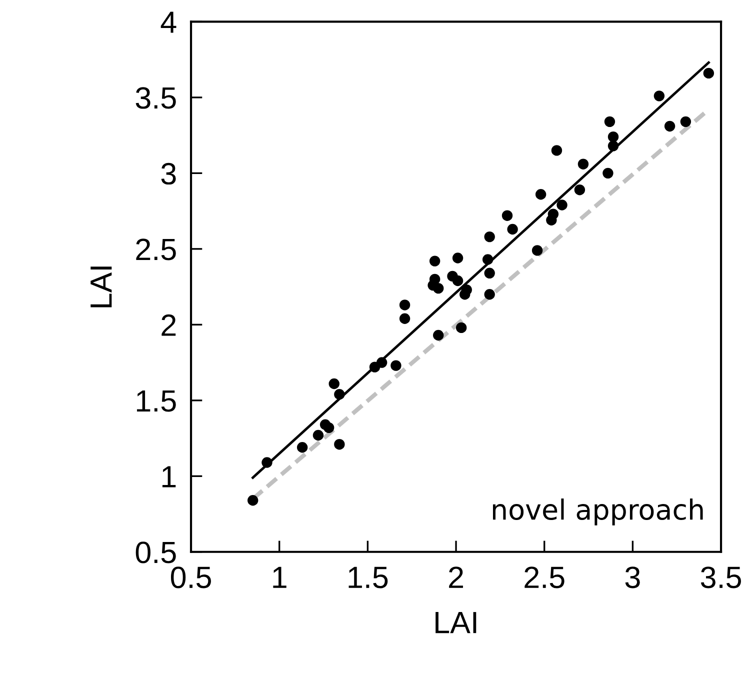 Image resolution: width=755 pixels, height=678 pixels. I want to click on y-tick-label: 2, so click(169, 325).